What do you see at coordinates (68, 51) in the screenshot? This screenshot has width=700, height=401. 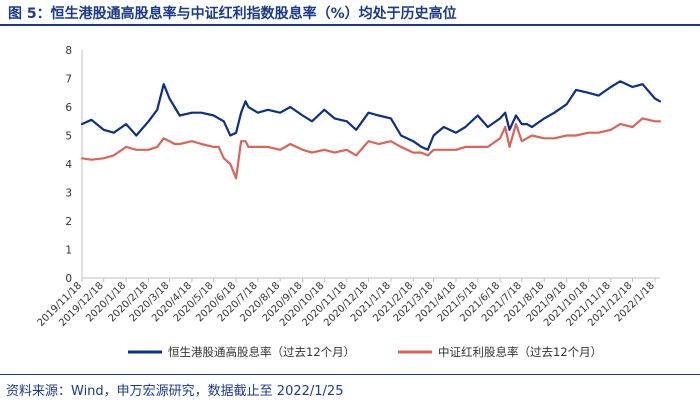 I see `y-tick-label: 8` at bounding box center [68, 51].